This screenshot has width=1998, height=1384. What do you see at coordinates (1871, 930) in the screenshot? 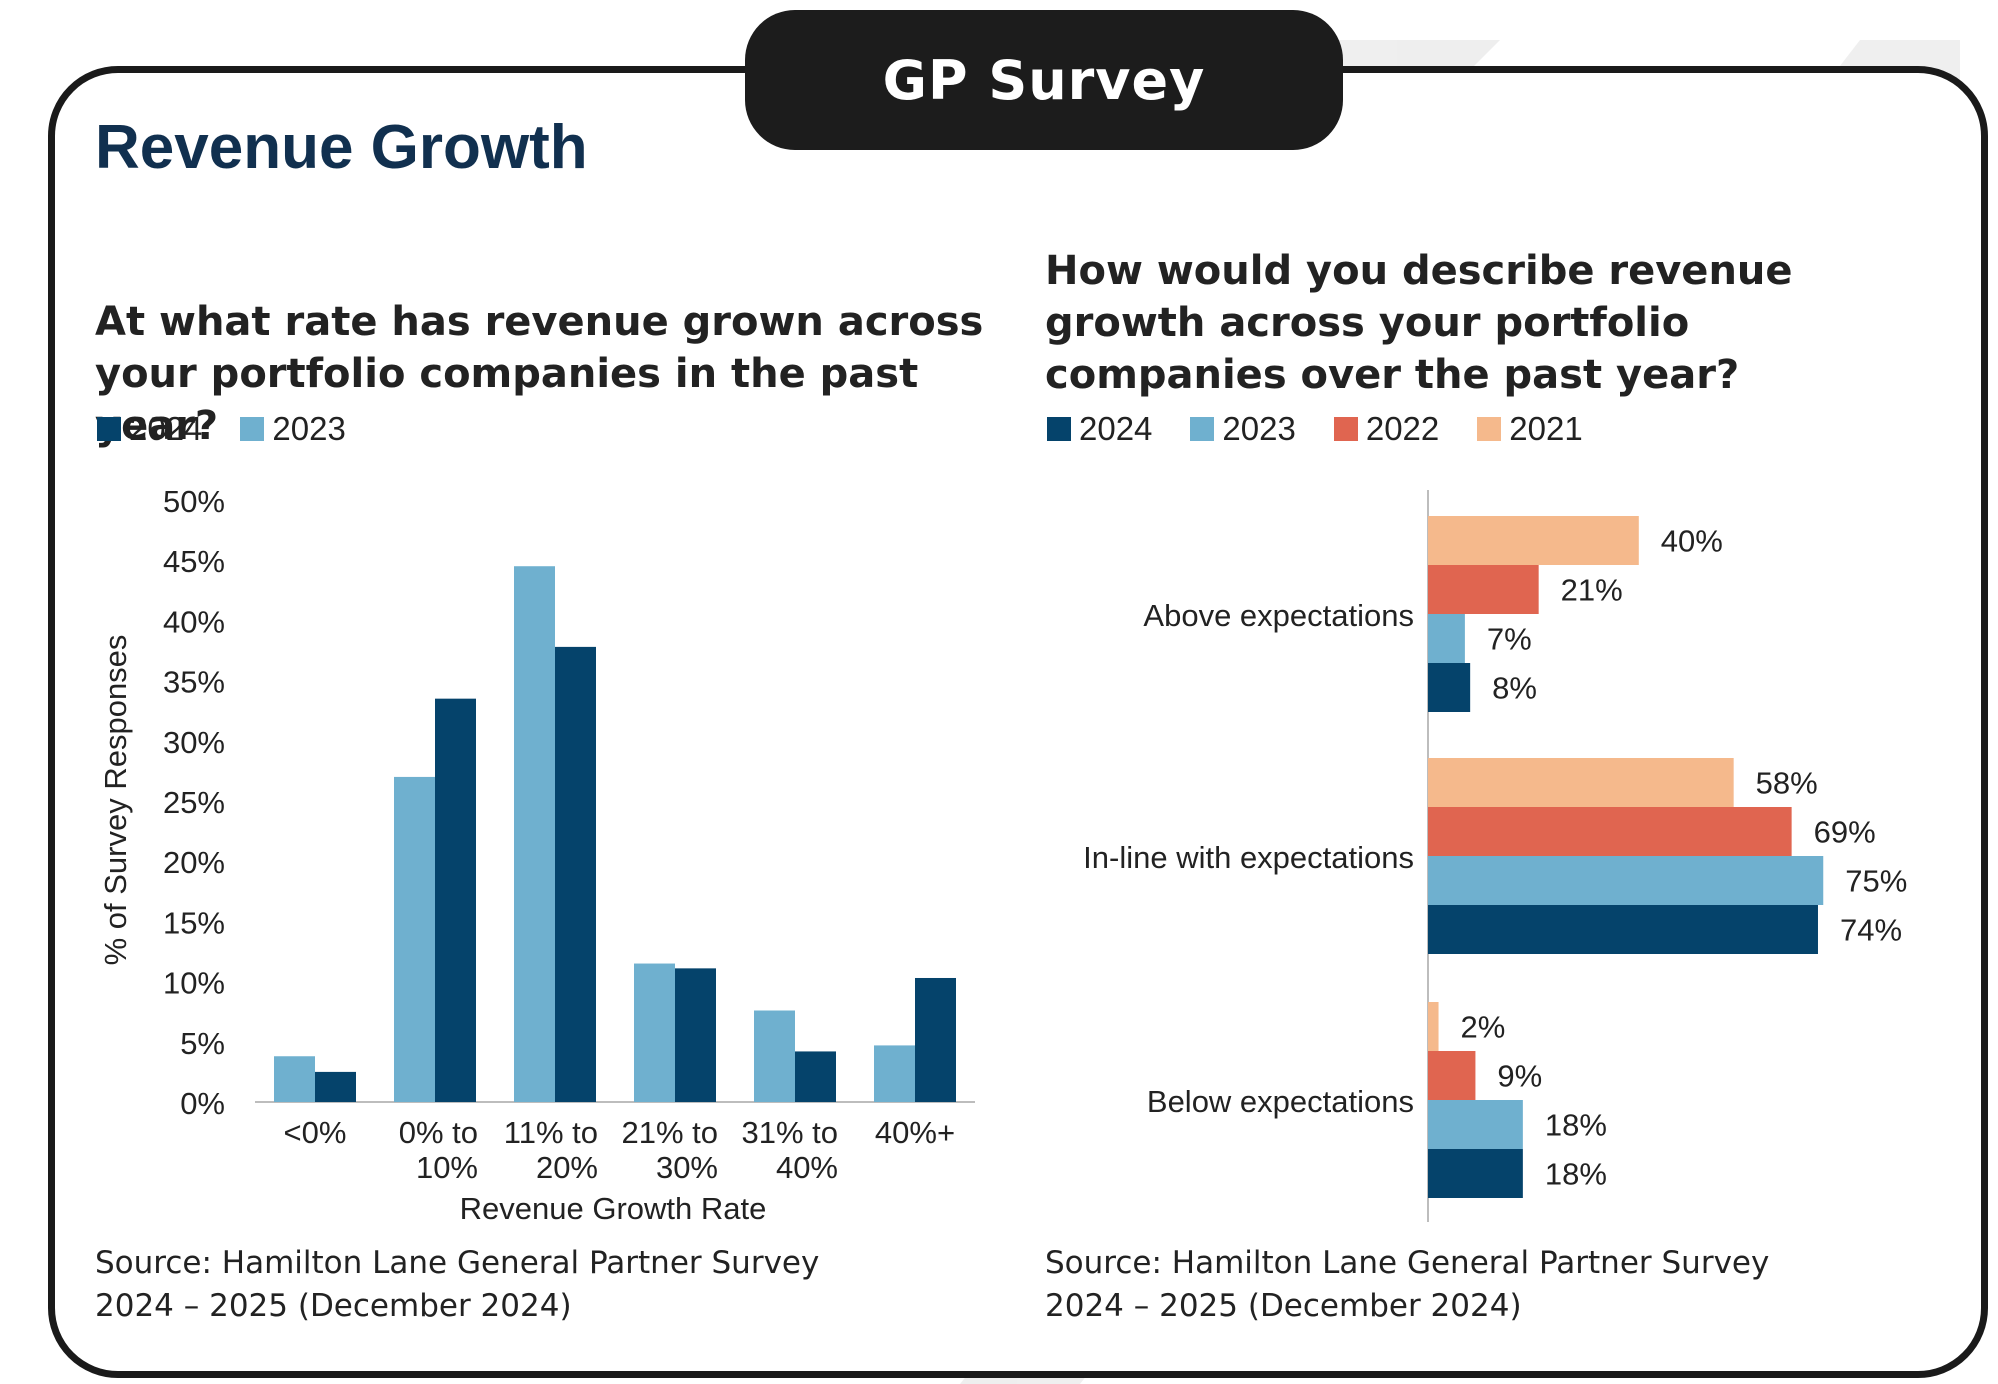
I see `data-label: 74%` at bounding box center [1871, 930].